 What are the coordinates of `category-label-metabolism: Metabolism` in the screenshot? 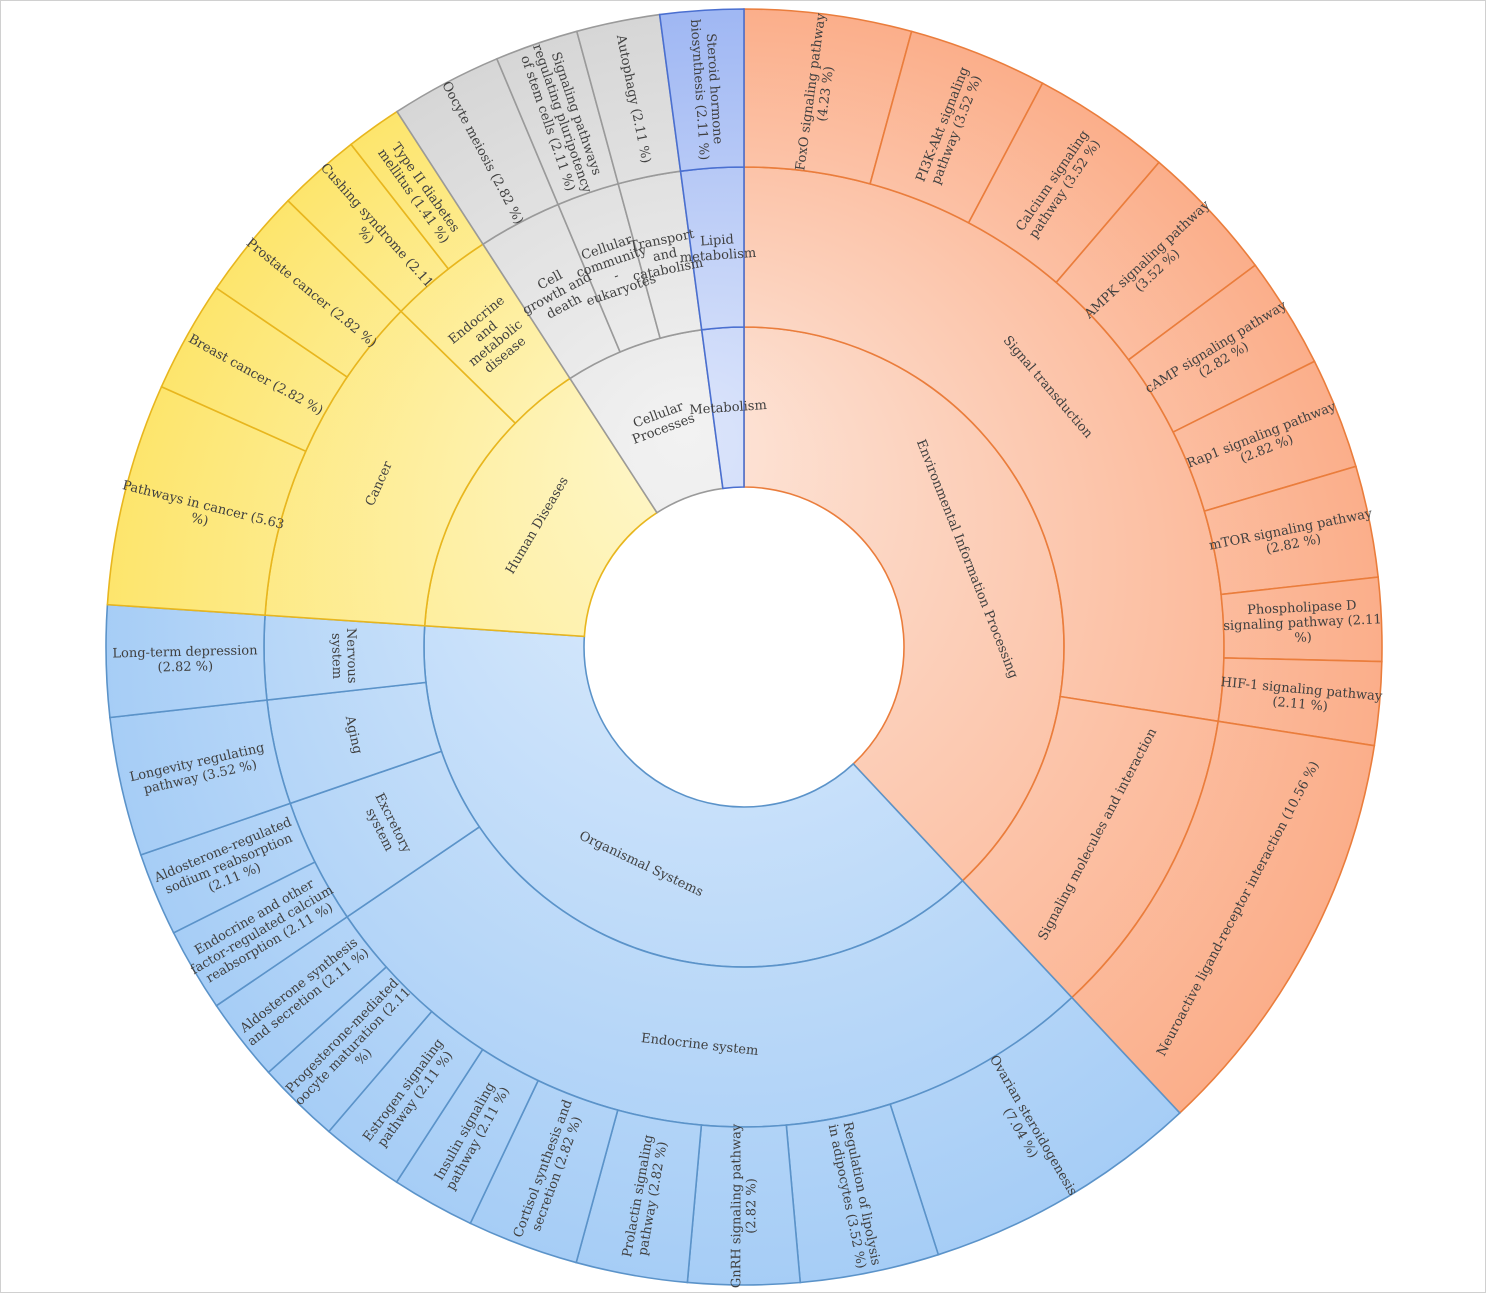 It's located at (728, 408).